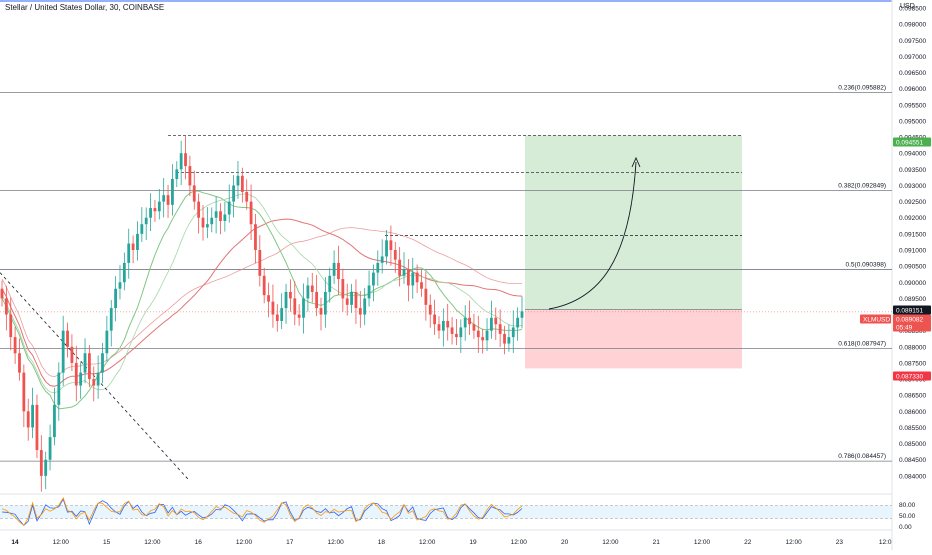  What do you see at coordinates (866, 264) in the screenshot?
I see `fib-label: 0.5(0.090398)` at bounding box center [866, 264].